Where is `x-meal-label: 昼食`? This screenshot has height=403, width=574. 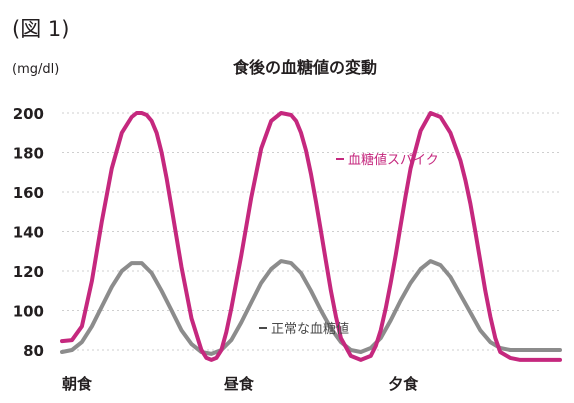
x-meal-label: 昼食 is located at coordinates (239, 384).